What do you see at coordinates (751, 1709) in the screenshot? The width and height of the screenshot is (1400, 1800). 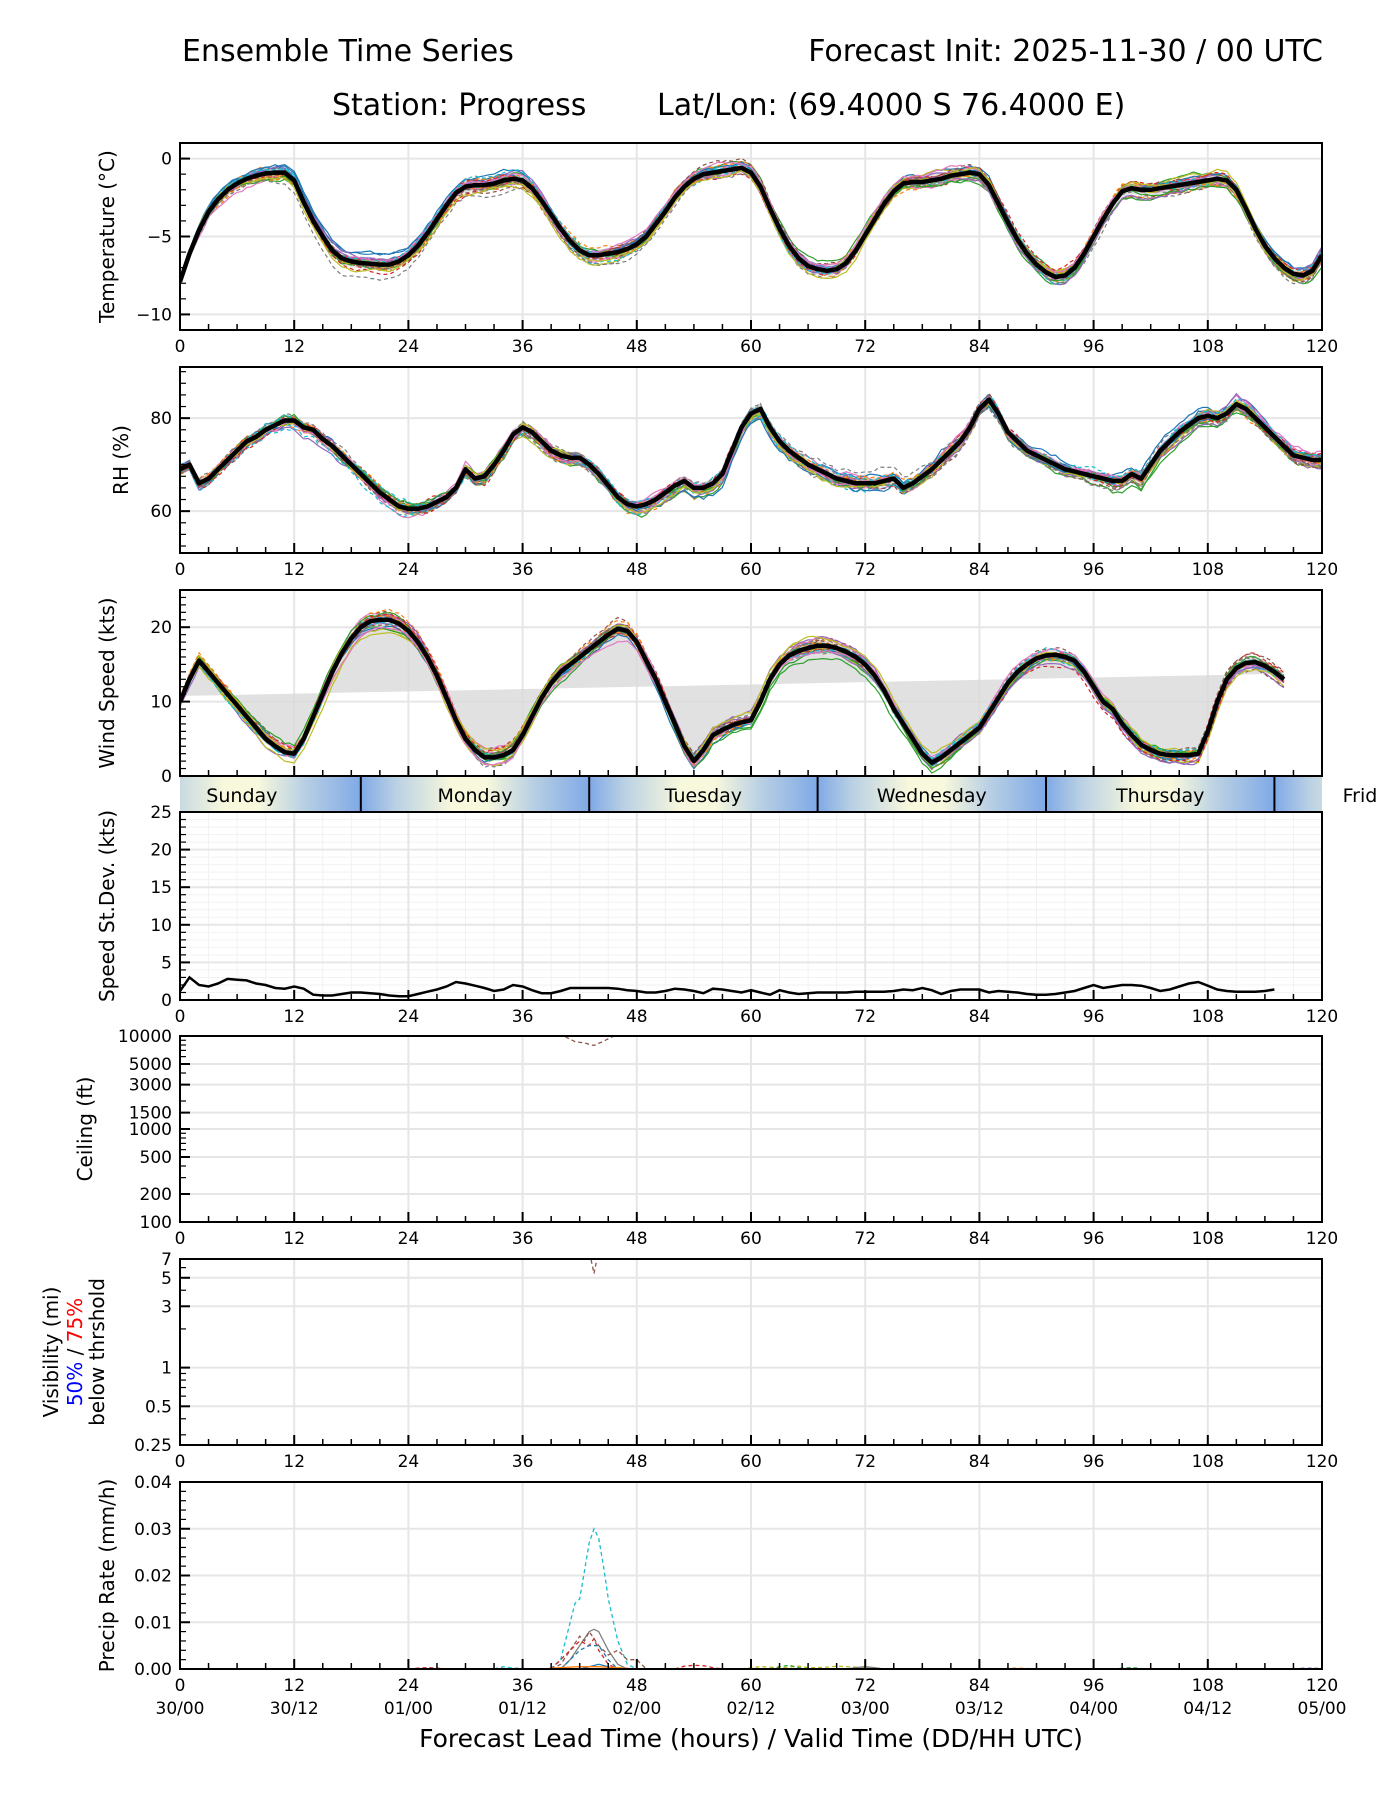 I see `x-tick-label-valid-time: 02/12` at bounding box center [751, 1709].